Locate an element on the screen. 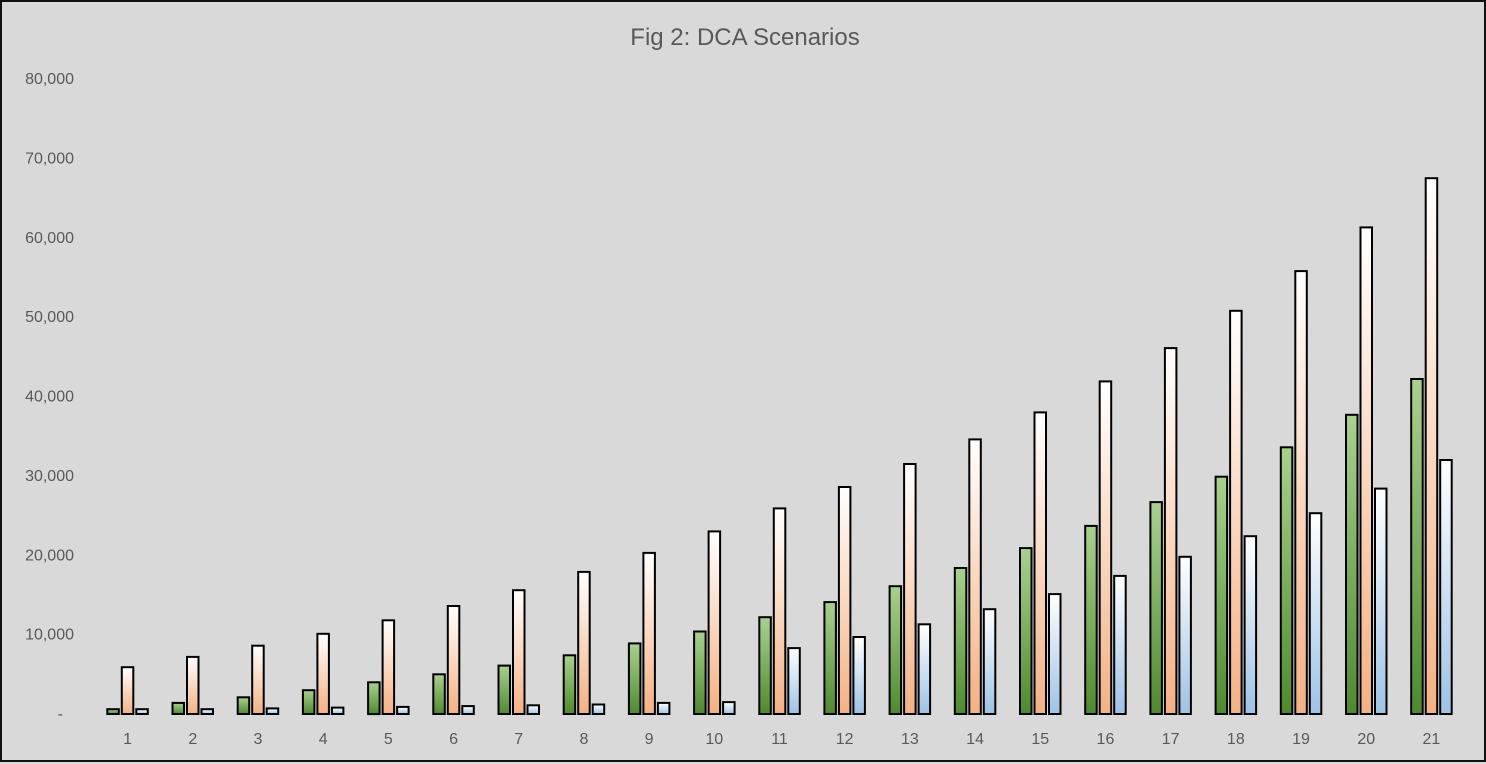 This screenshot has height=764, width=1486. x-axis: 1 2 3 4 5 6 7 8 9 10 11 12 13 14 15 16 17 18 19 20 21 is located at coordinates (781, 739).